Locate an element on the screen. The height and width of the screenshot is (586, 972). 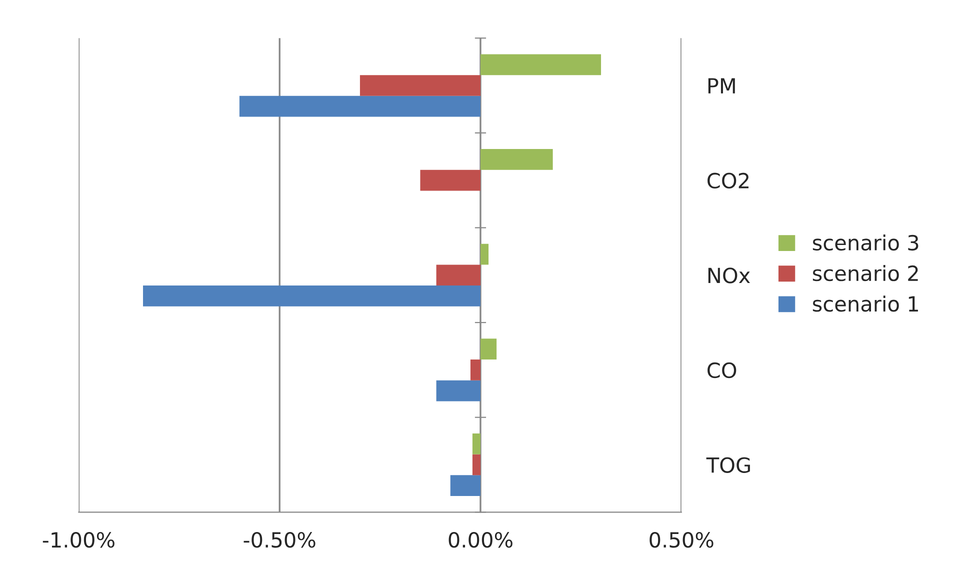
x-tick-label: 0.00% is located at coordinates (480, 540).